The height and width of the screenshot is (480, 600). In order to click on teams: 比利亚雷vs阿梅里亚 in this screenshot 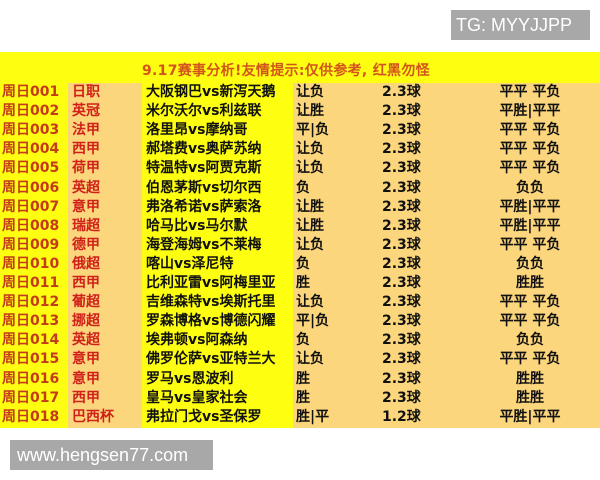, I will do `click(211, 283)`.